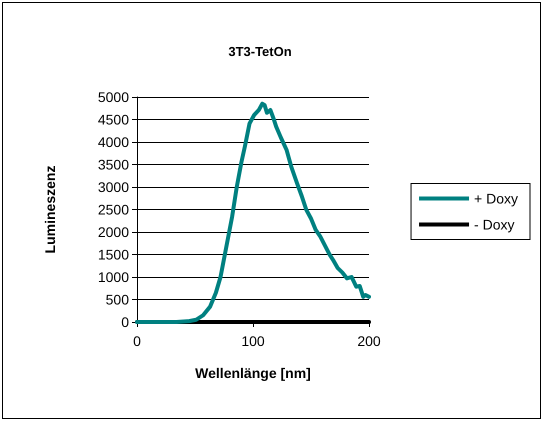 Image resolution: width=545 pixels, height=423 pixels. Describe the element at coordinates (369, 341) in the screenshot. I see `x-tick-label: 200` at that location.